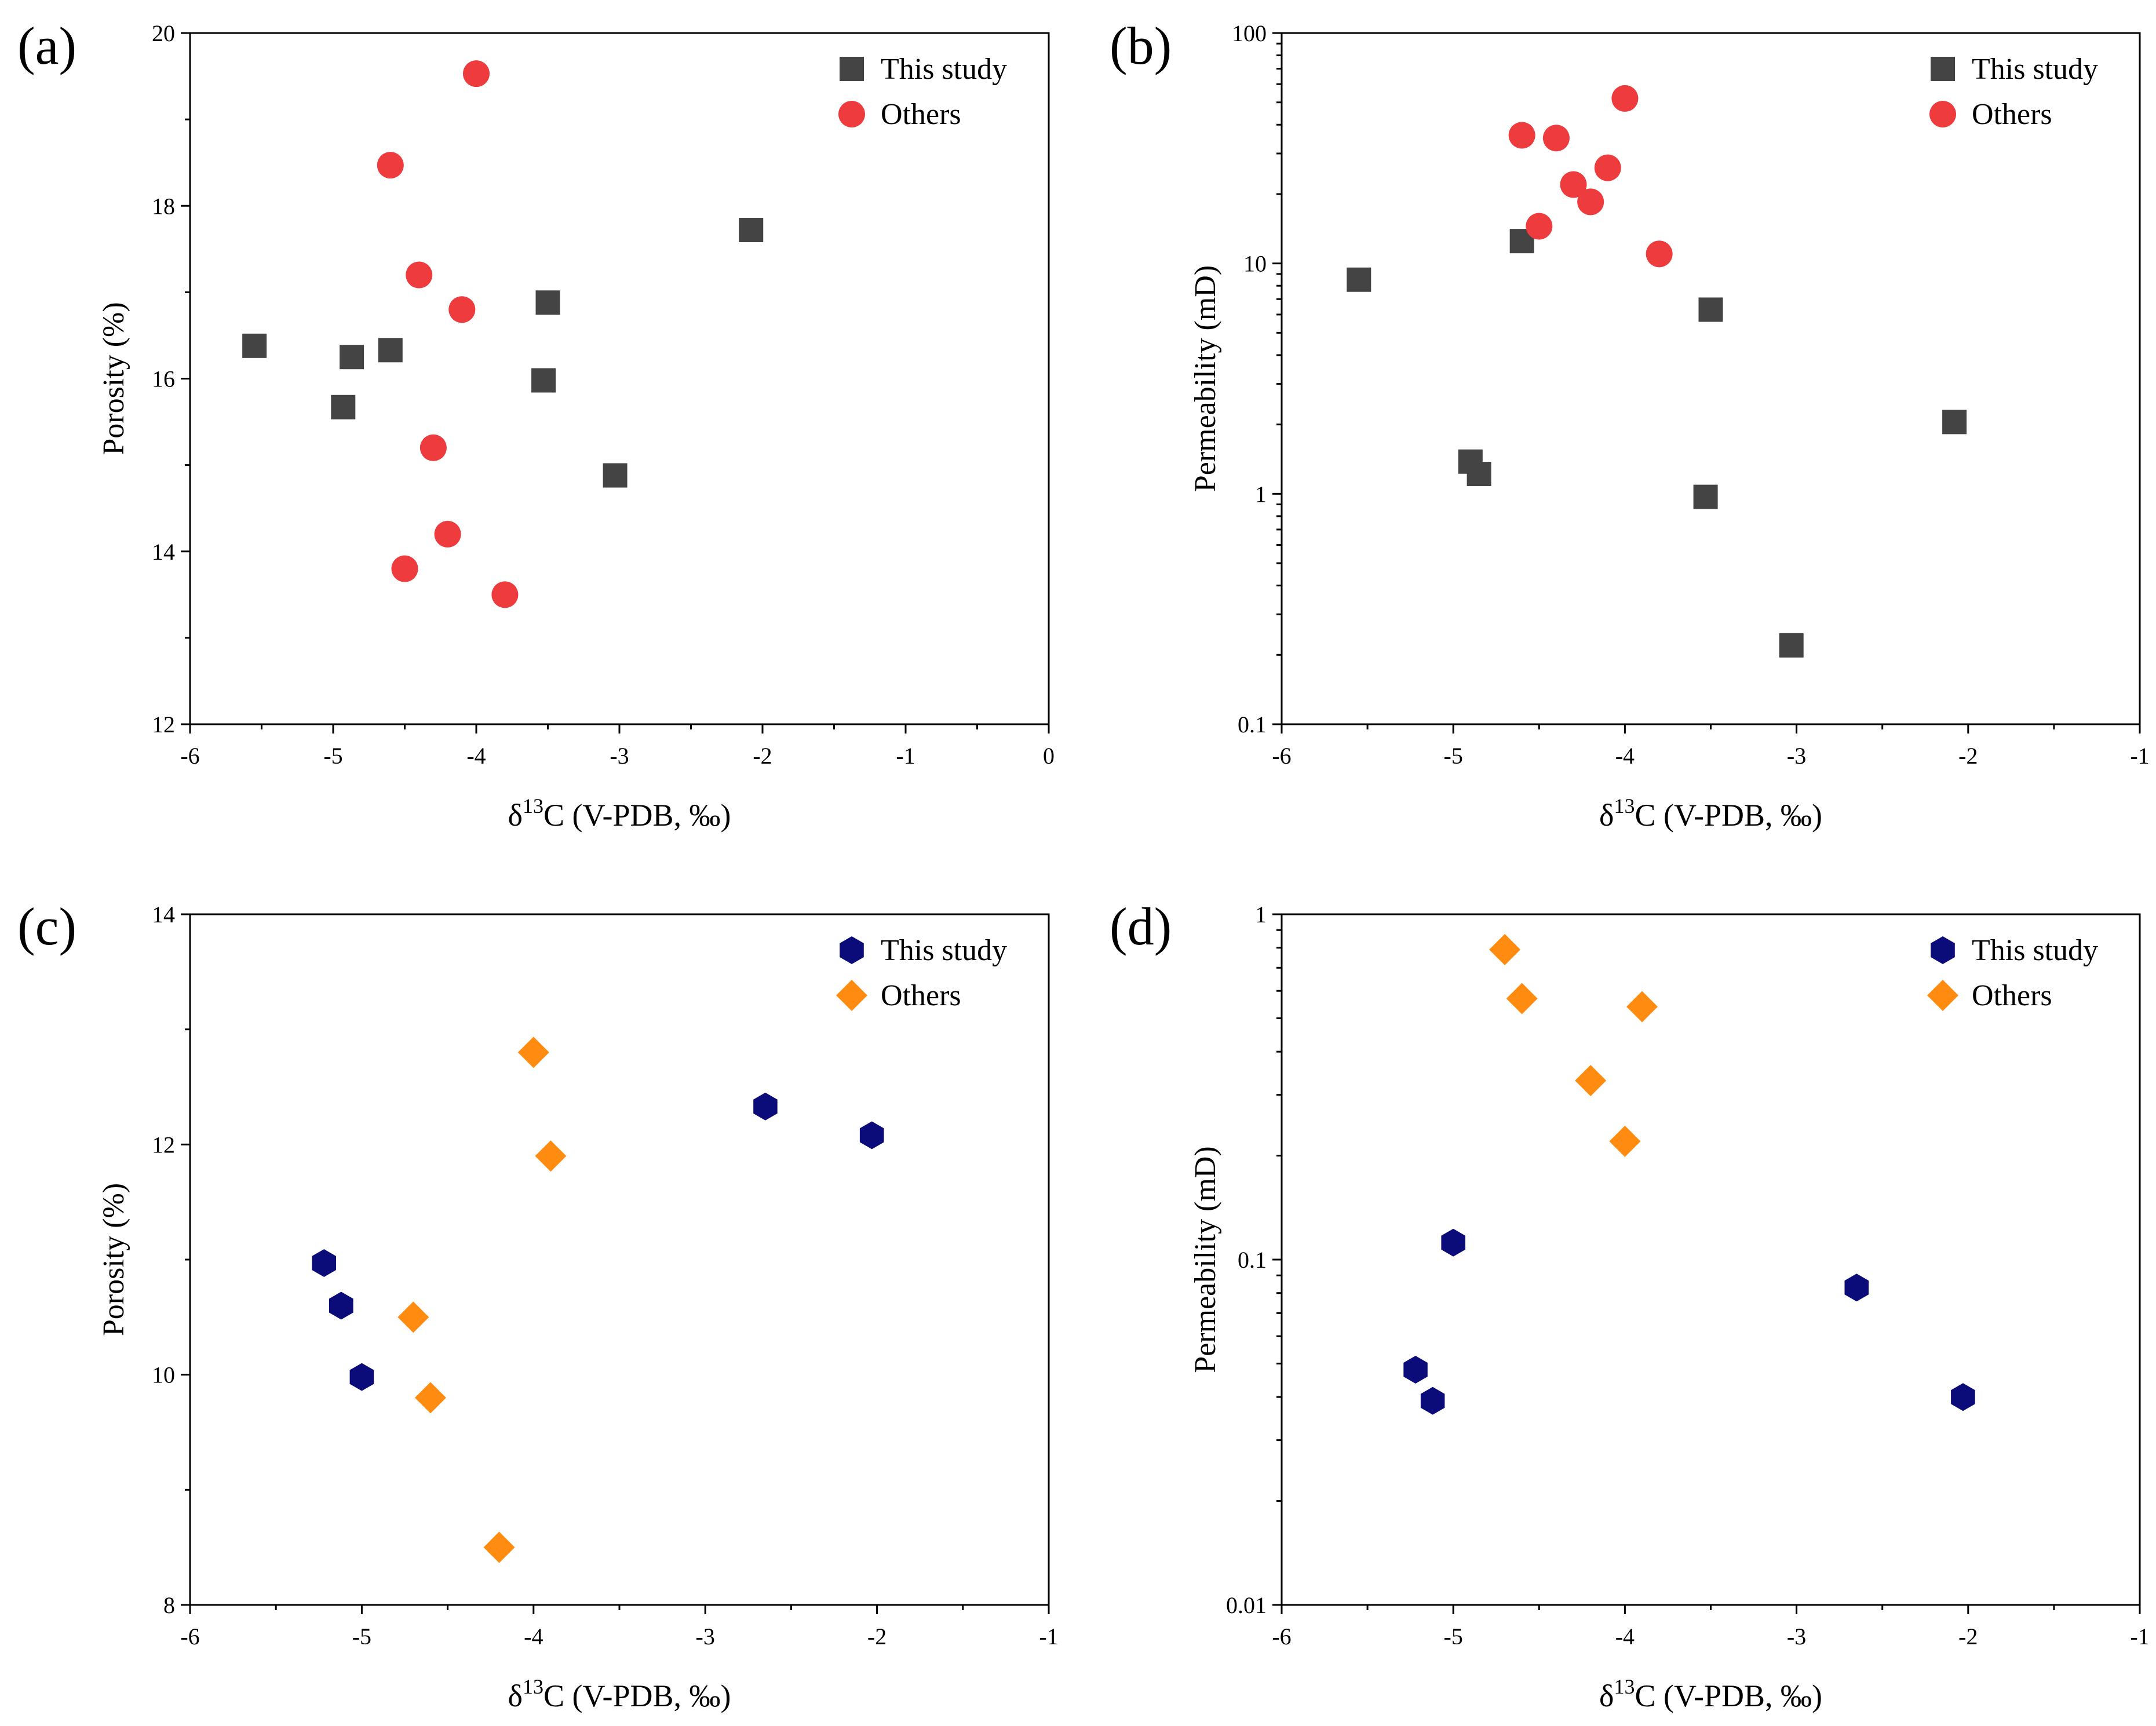  What do you see at coordinates (163, 33) in the screenshot?
I see `y-tick-label: 20` at bounding box center [163, 33].